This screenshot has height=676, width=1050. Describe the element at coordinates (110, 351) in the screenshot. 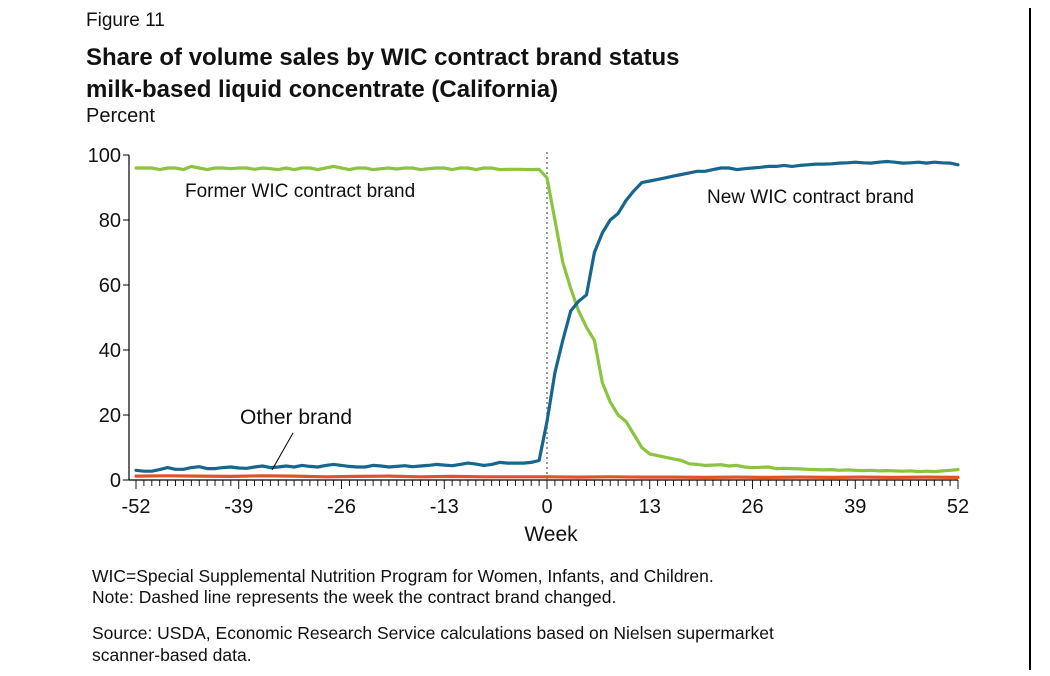

I see `y-tick-label: 40` at that location.